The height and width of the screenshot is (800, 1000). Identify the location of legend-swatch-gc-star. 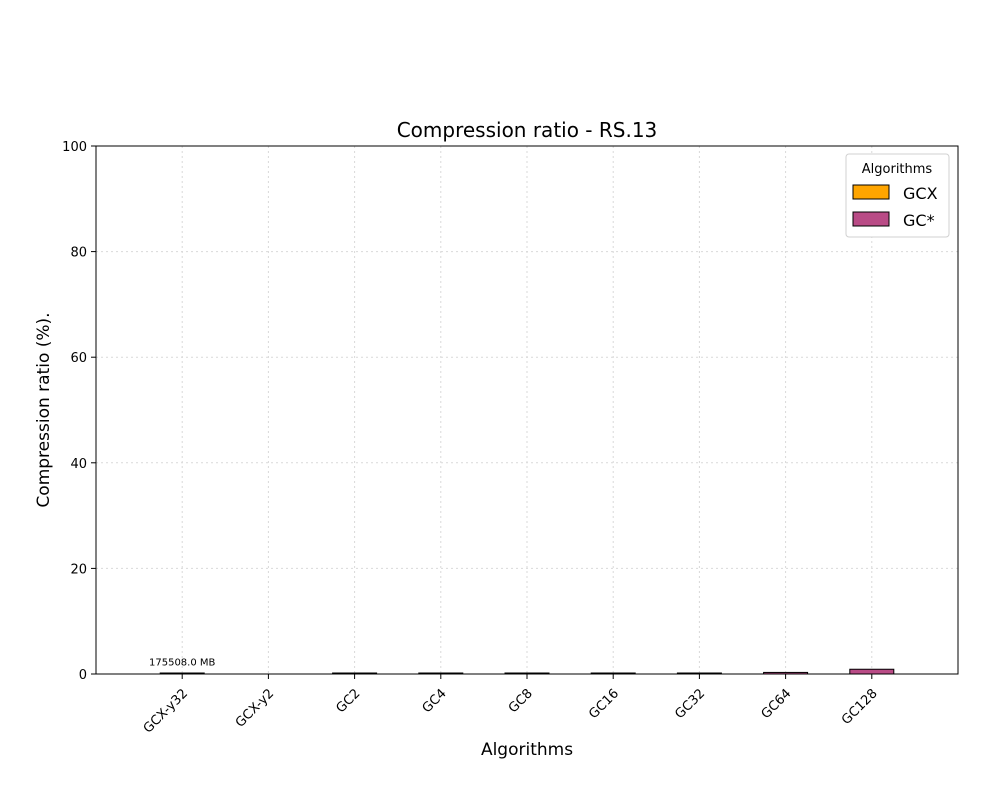
(871, 219).